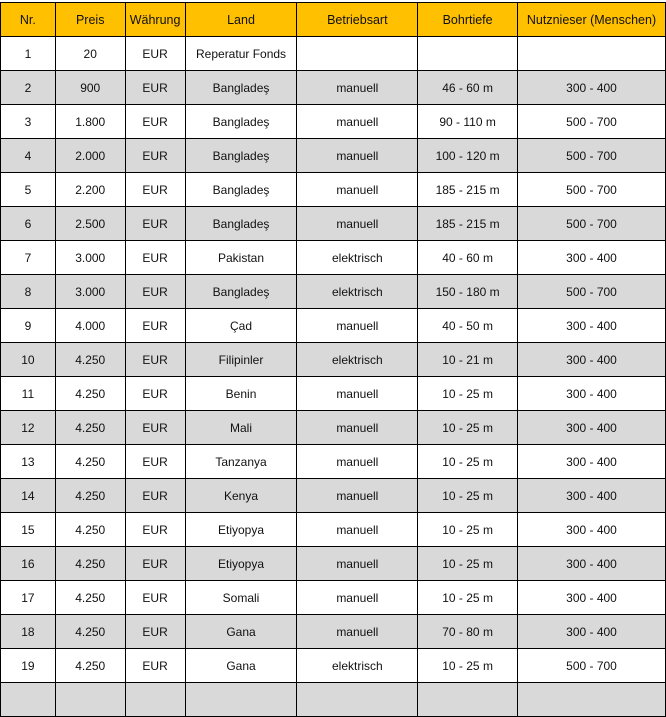 The width and height of the screenshot is (666, 717). What do you see at coordinates (468, 631) in the screenshot?
I see `cell-bohrtiefe: 70 - 80 m` at bounding box center [468, 631].